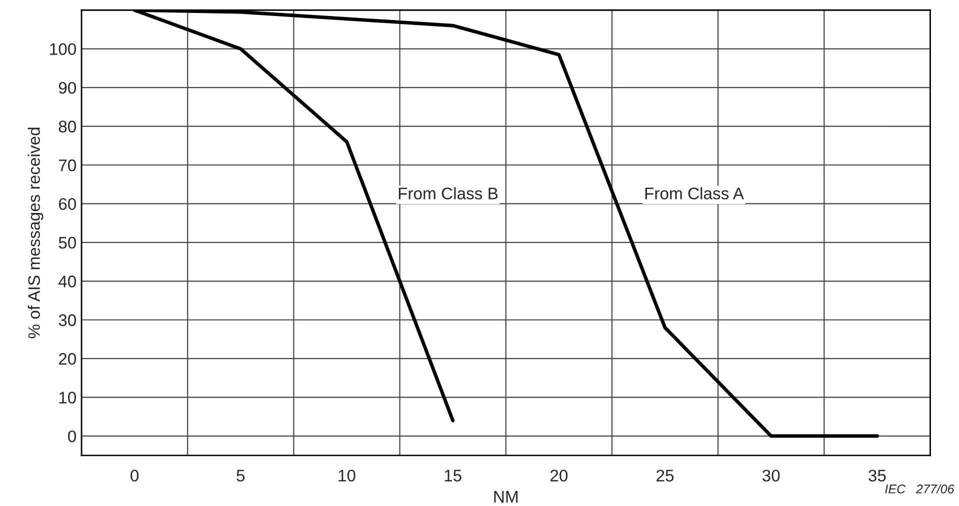 The image size is (959, 506). Describe the element at coordinates (506, 496) in the screenshot. I see `x-axis-title: NM` at that location.